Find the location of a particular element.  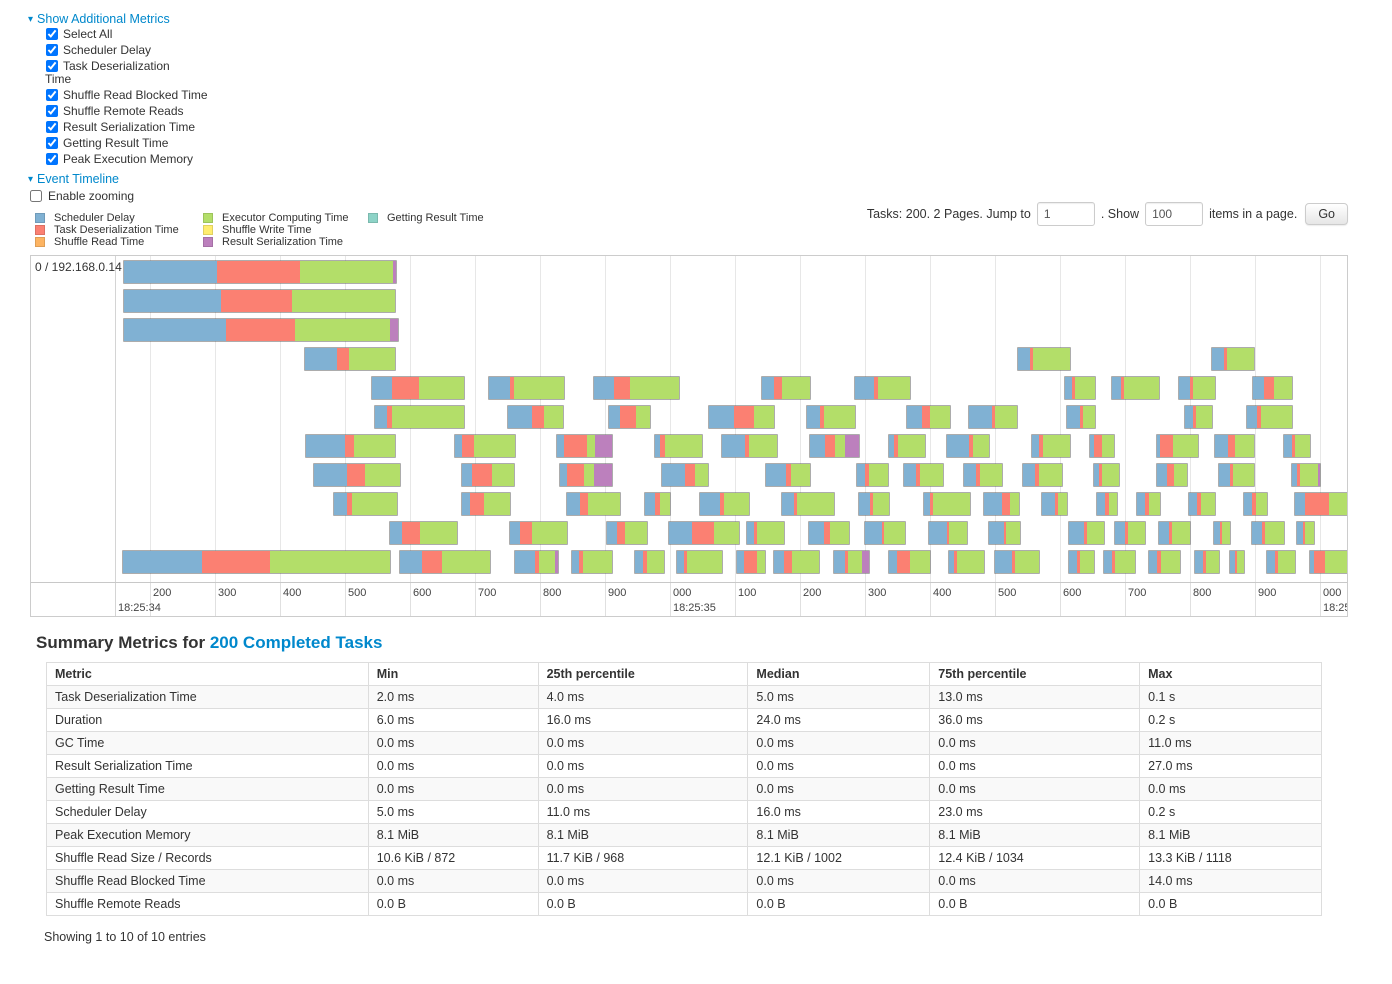

jump-to-page-input is located at coordinates (1065, 214).